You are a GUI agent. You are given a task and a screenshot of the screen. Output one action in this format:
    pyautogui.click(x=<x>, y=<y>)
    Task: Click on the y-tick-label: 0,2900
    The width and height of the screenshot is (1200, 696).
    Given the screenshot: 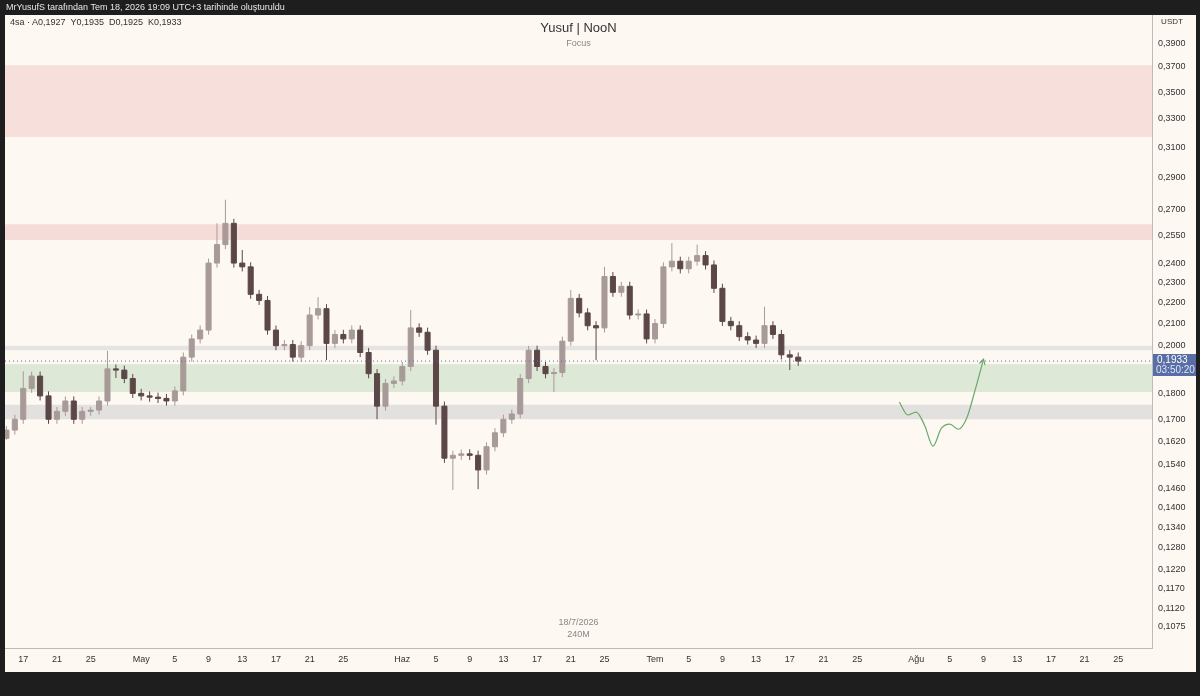 What is the action you would take?
    pyautogui.click(x=1172, y=176)
    